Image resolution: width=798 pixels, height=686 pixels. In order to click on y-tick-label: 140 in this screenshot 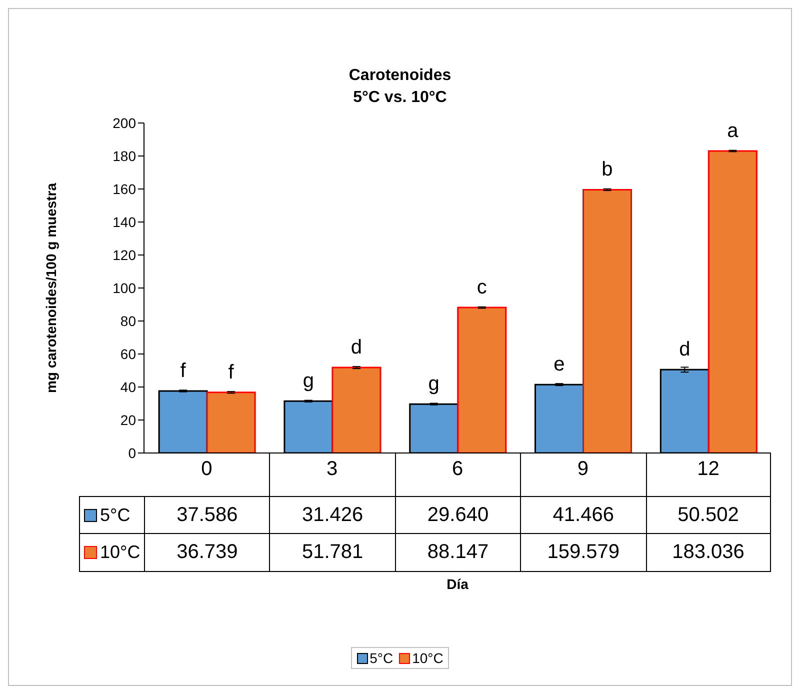, I will do `click(124, 222)`.